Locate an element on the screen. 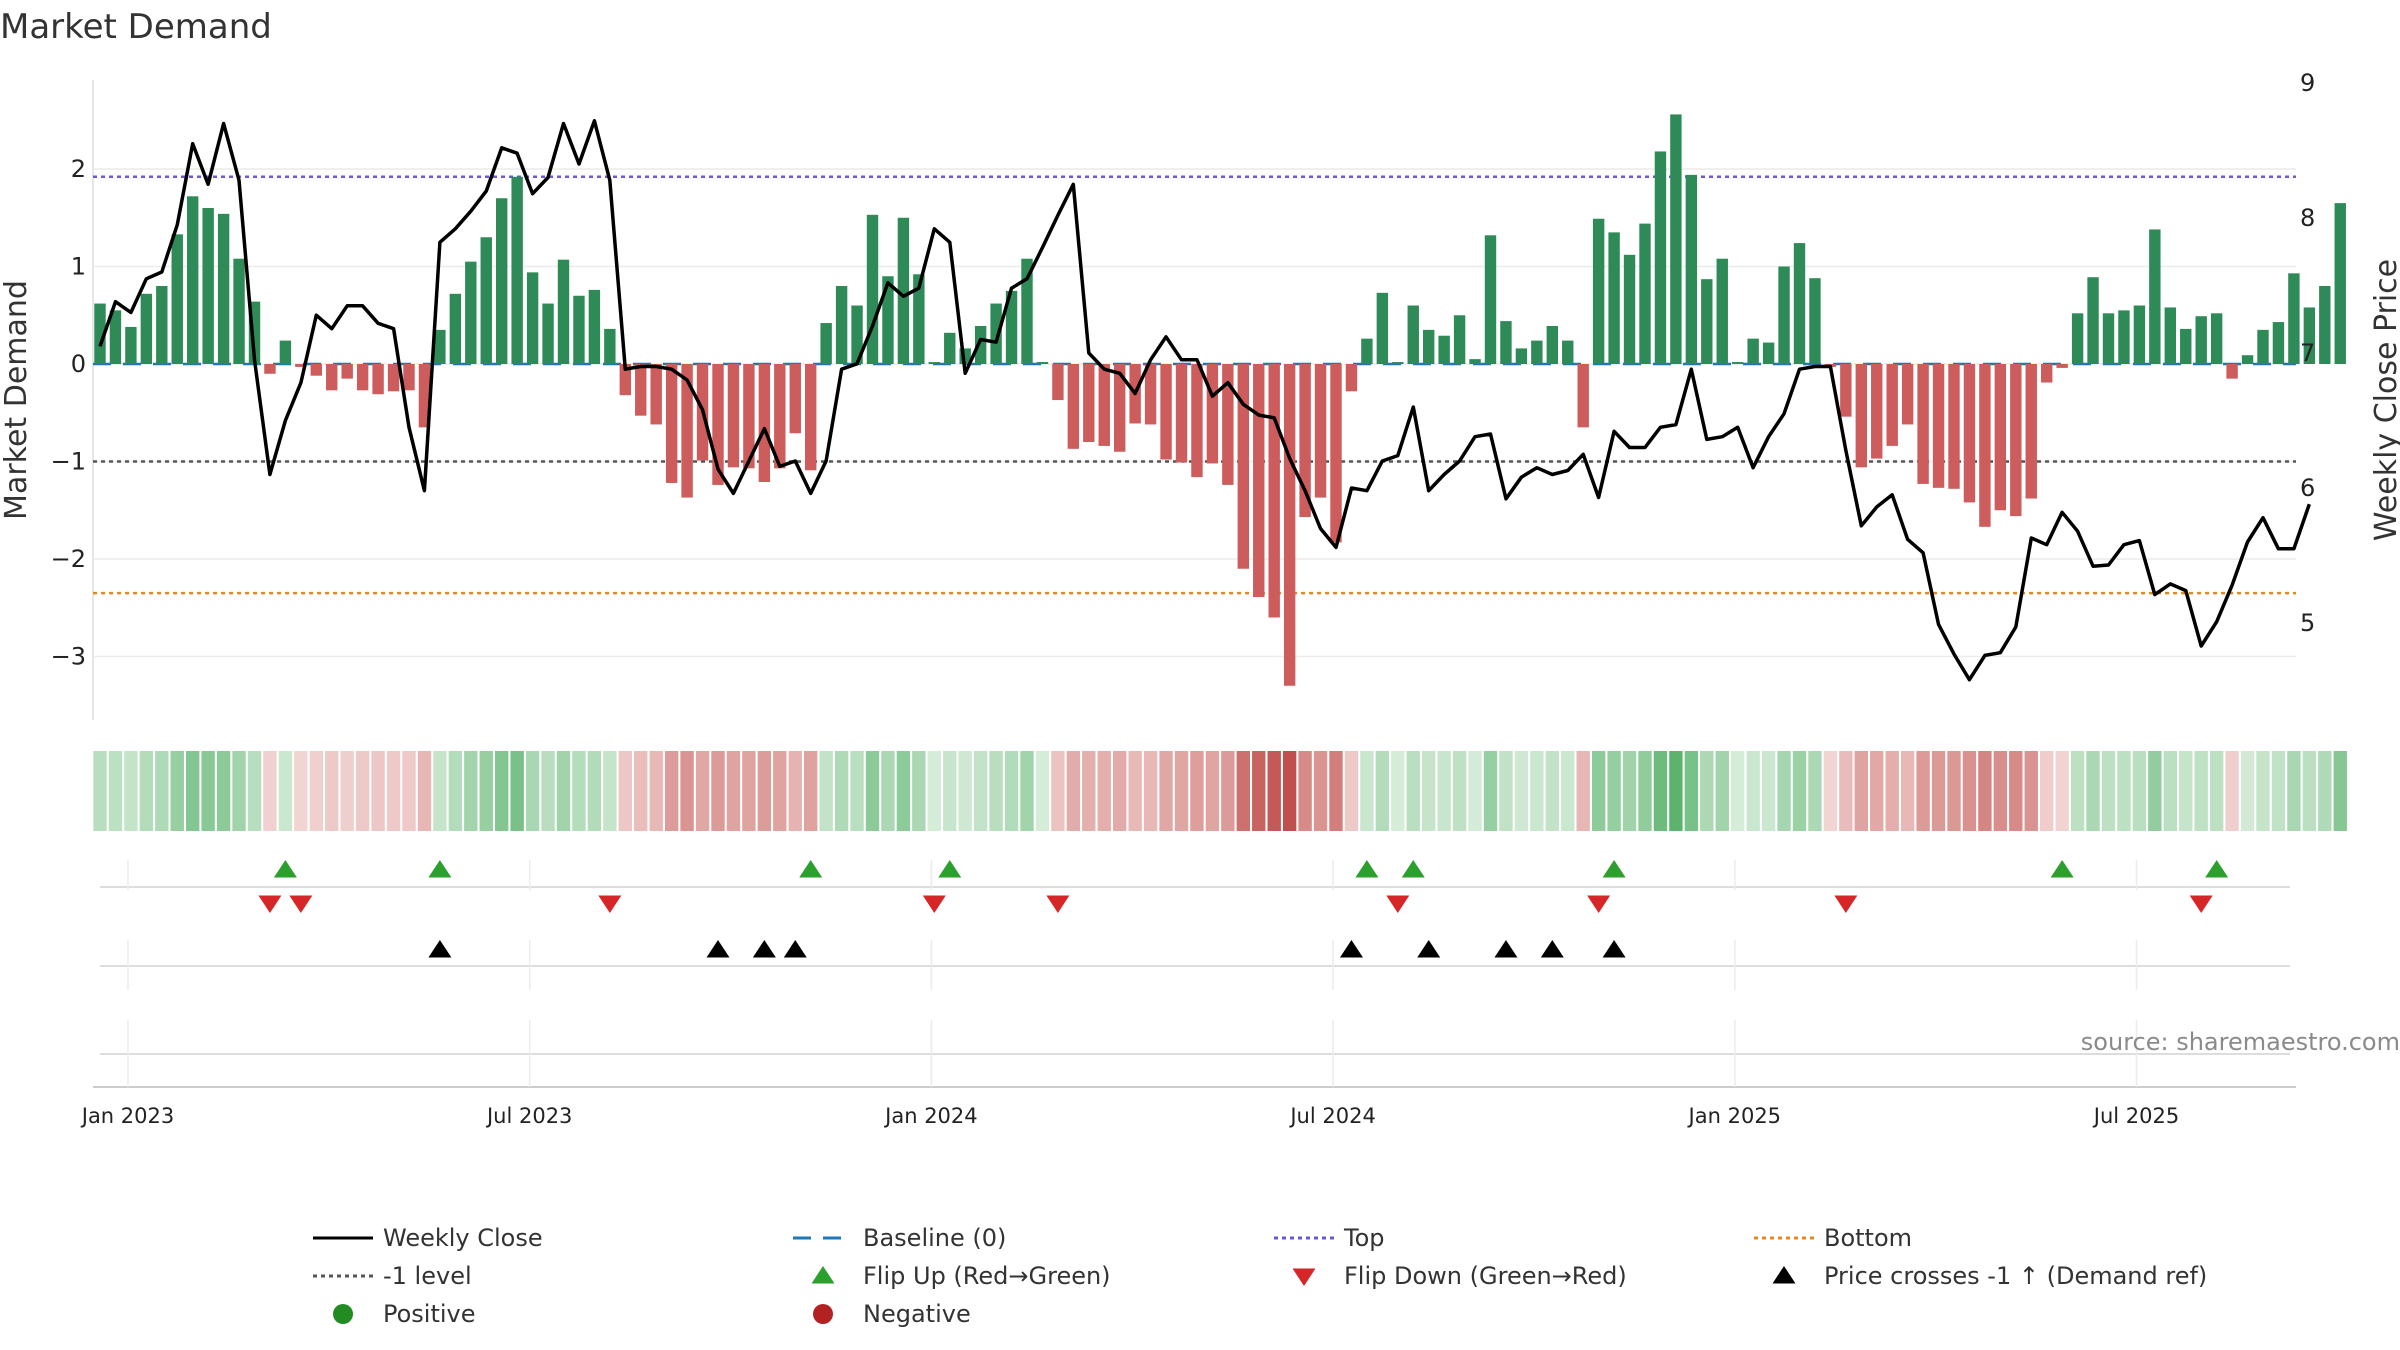  price-cross-panel is located at coordinates (1195, 953).